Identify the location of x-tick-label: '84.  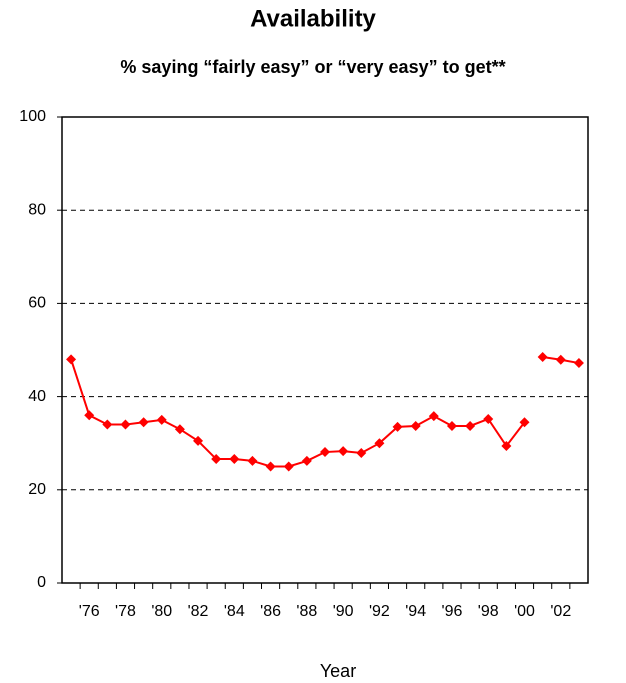
(234, 611).